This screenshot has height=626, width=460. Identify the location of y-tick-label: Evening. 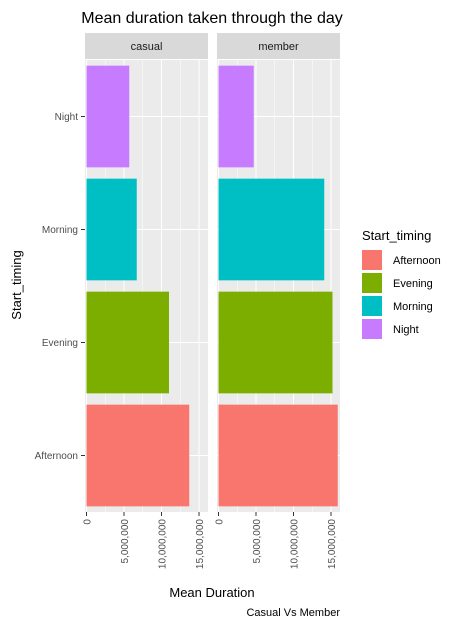
(60, 343).